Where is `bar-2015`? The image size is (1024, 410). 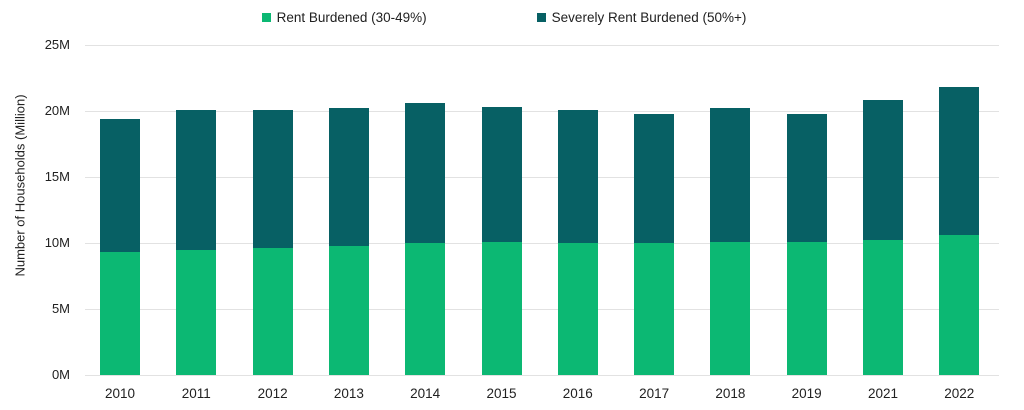 bar-2015 is located at coordinates (501, 241).